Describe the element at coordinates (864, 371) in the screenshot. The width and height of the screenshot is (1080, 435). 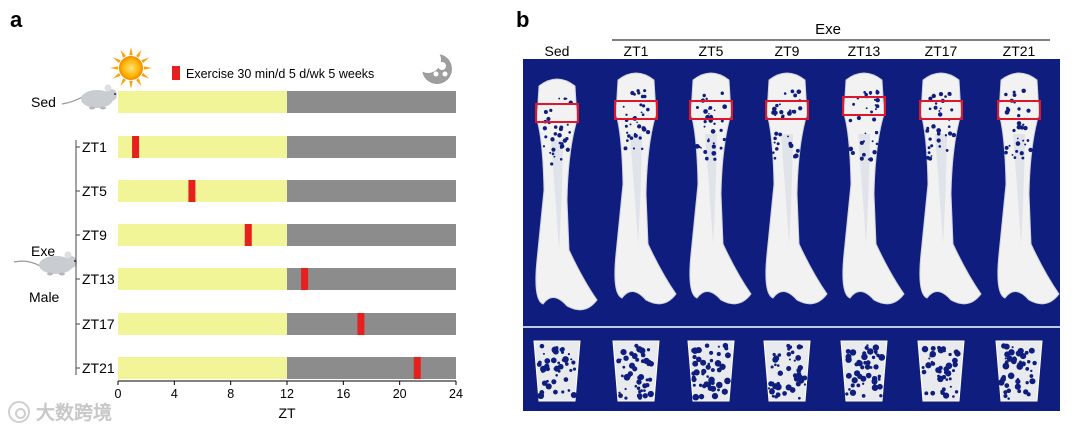
I see `trabecular-zt13` at that location.